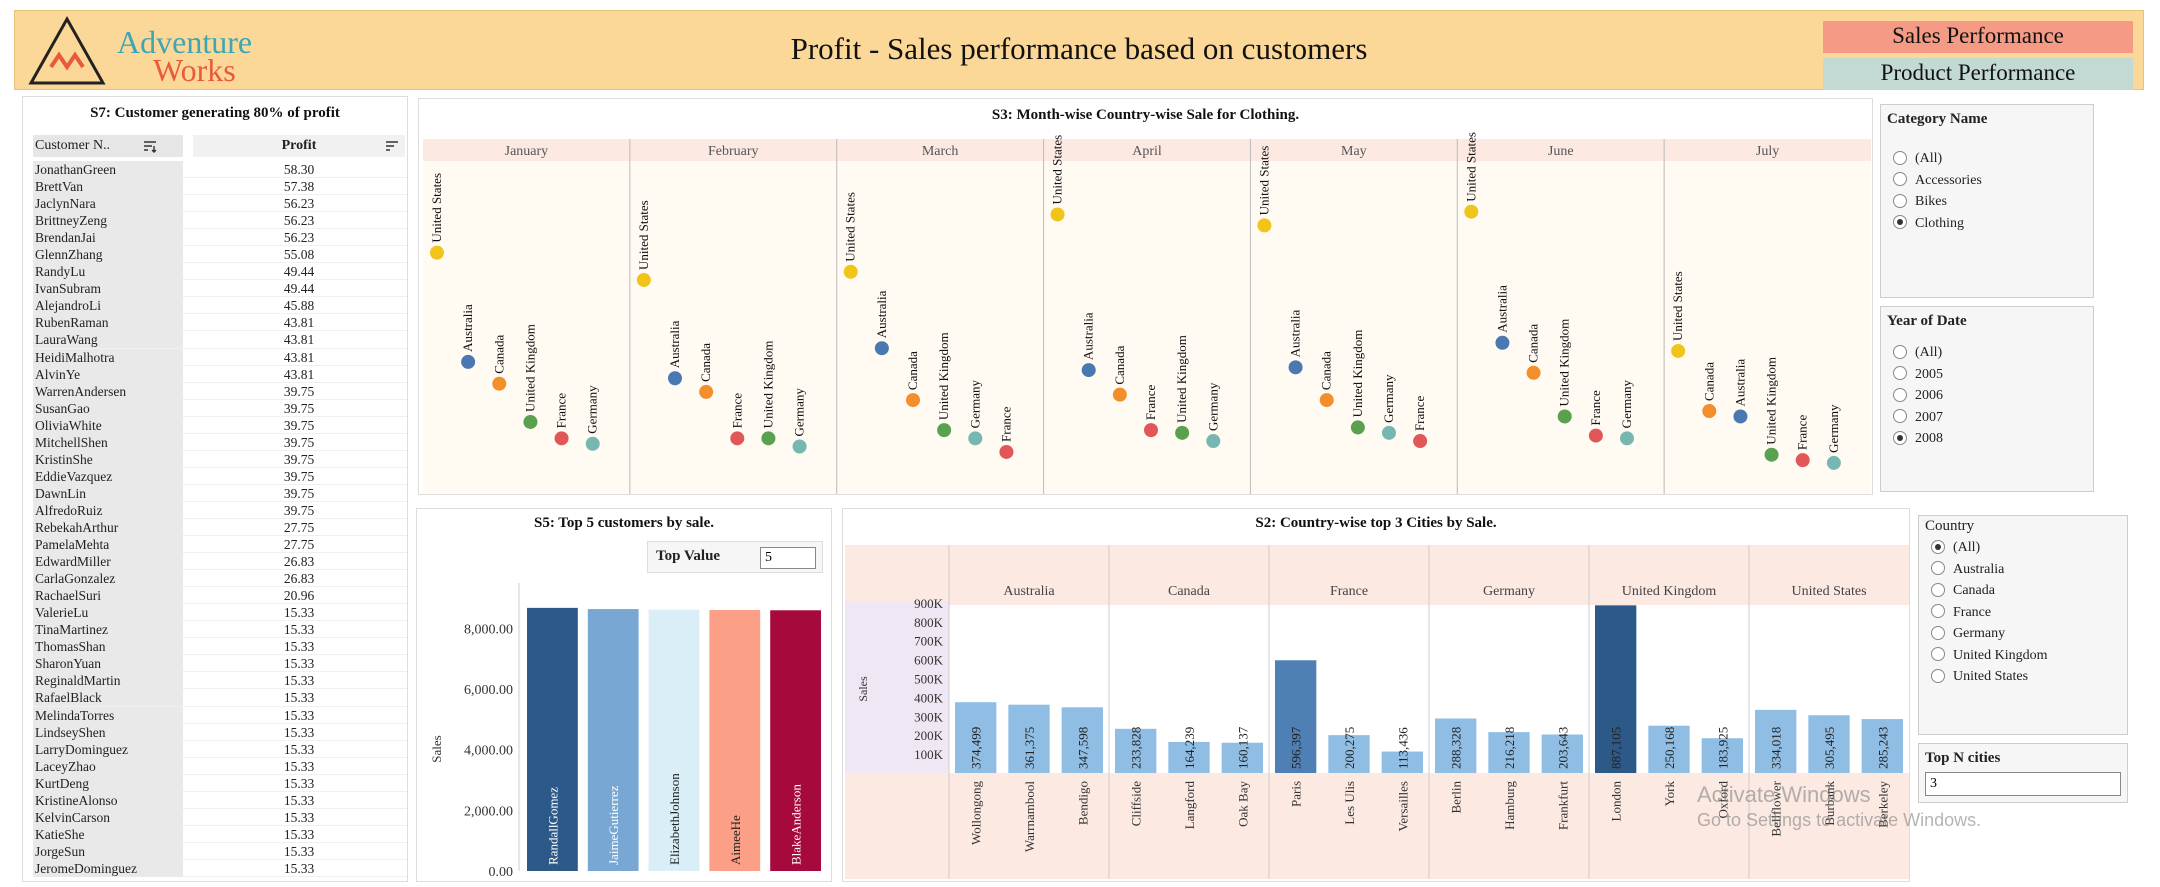  I want to click on country-option-france: France, so click(1961, 613).